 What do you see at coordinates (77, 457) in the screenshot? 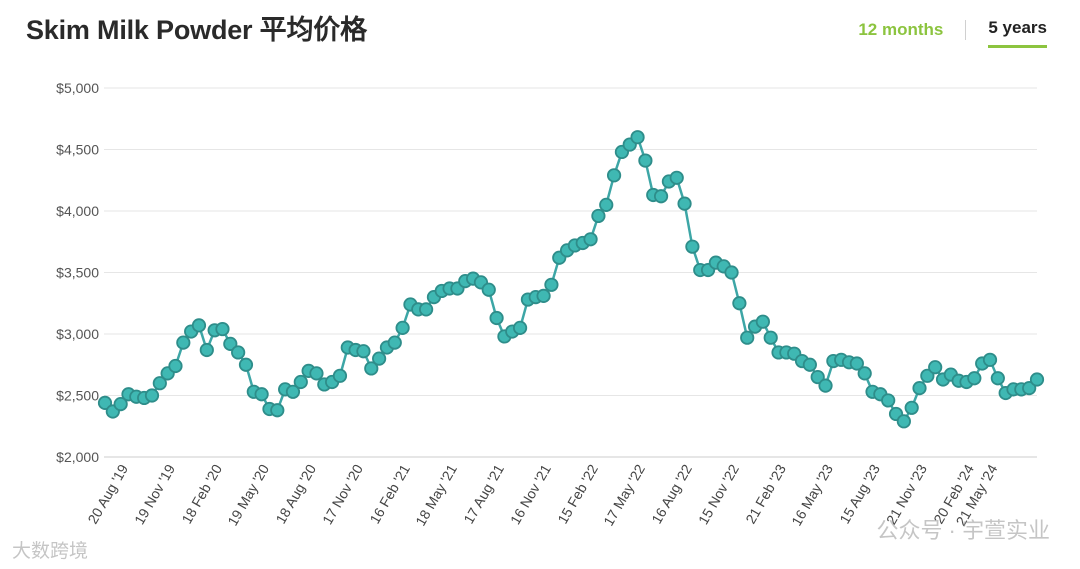
I see `y-tick-label: $2,000` at bounding box center [77, 457].